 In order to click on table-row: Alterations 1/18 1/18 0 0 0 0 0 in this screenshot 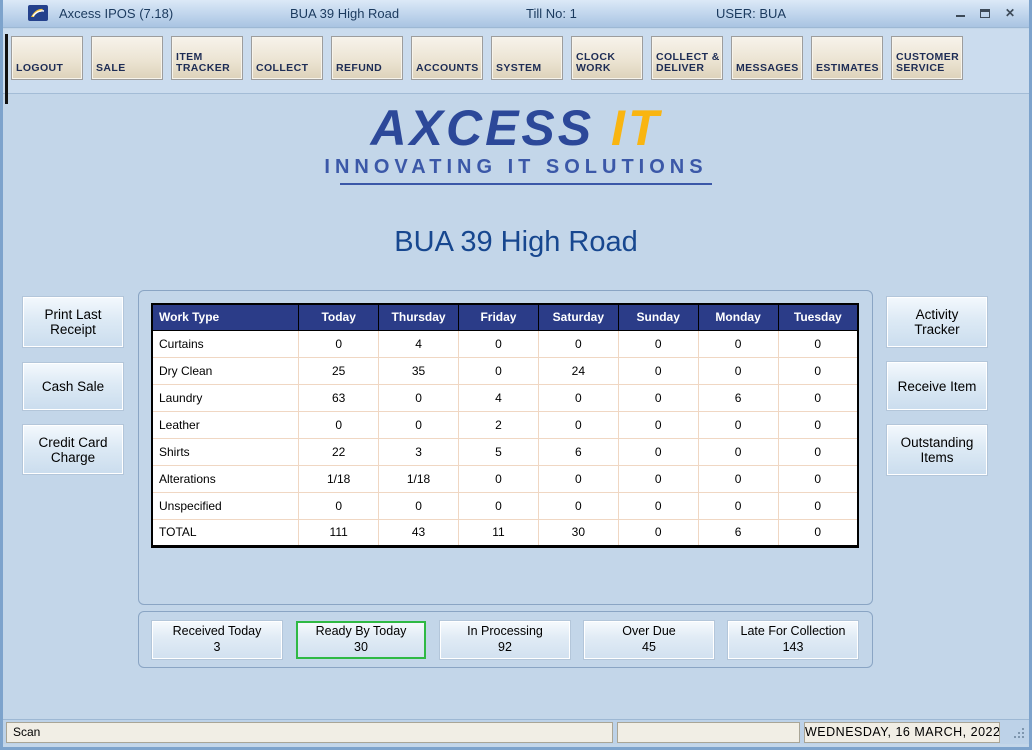, I will do `click(505, 478)`.